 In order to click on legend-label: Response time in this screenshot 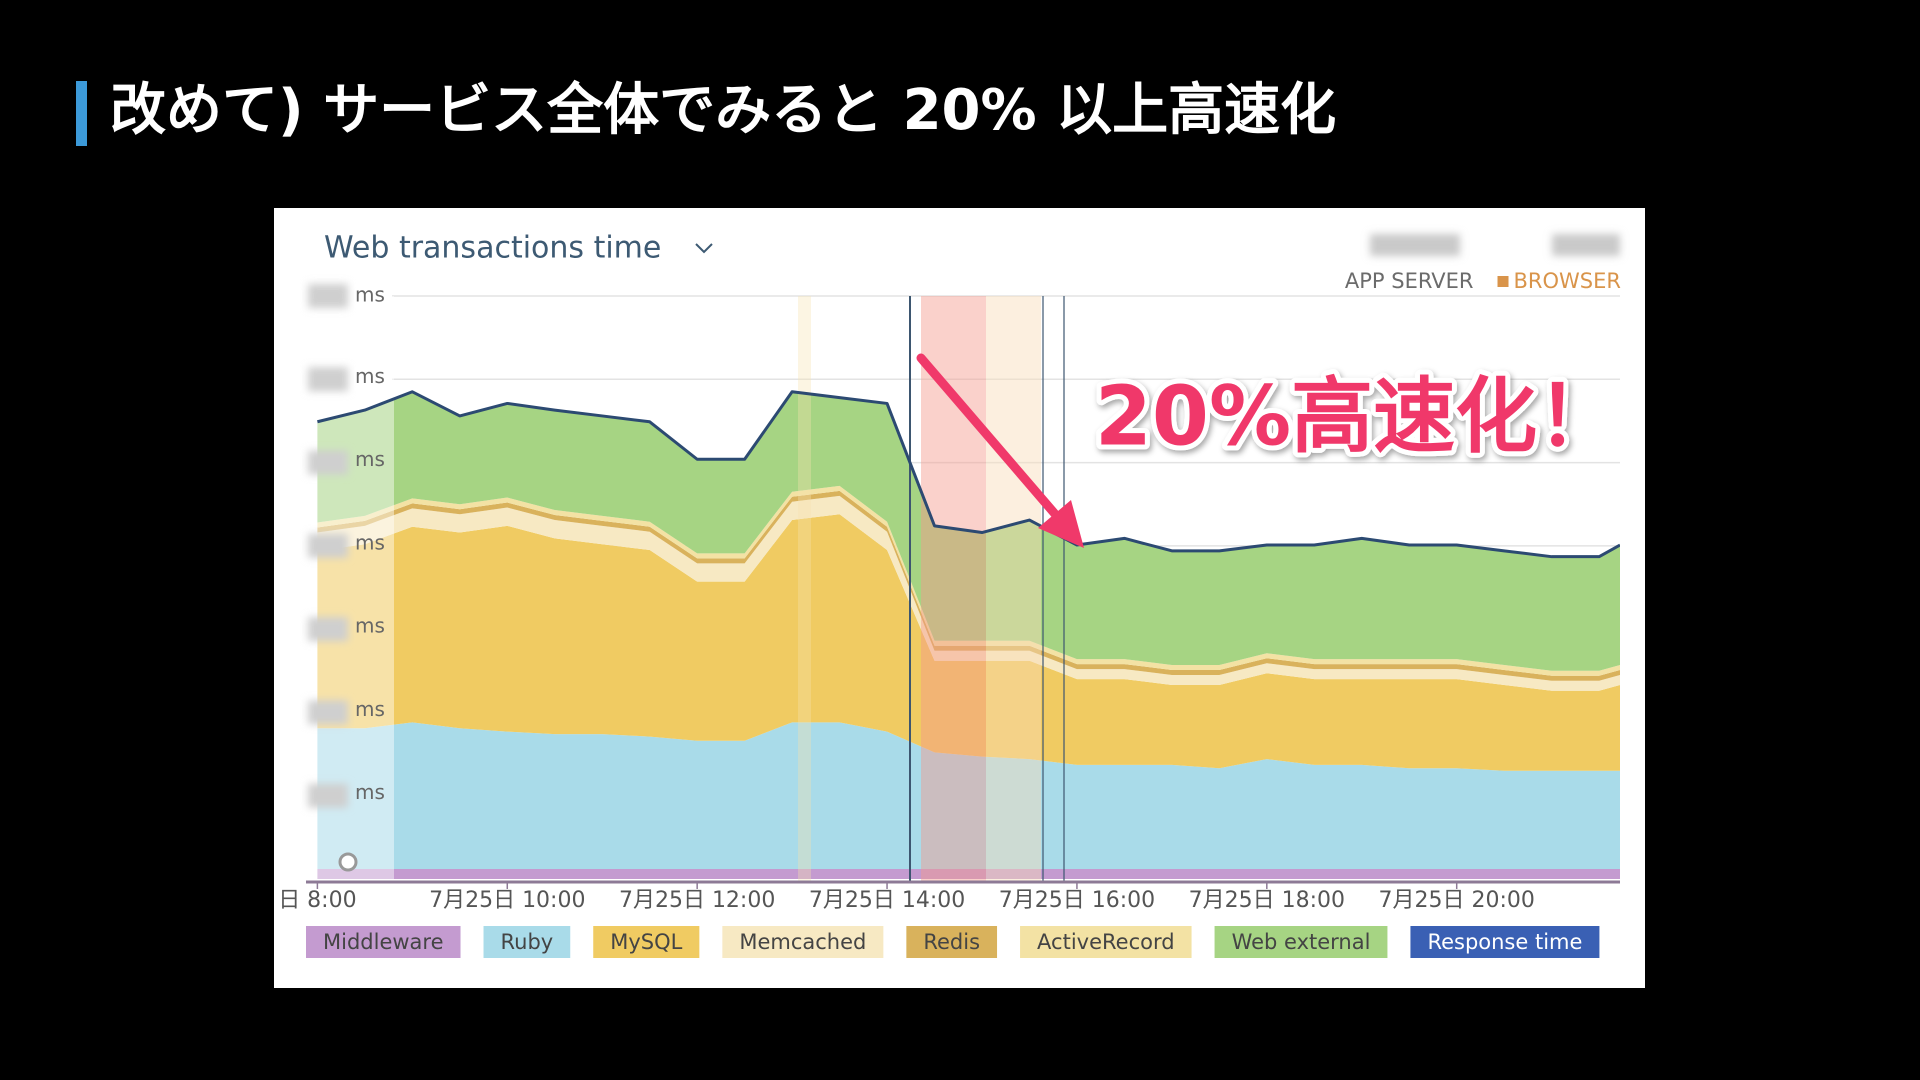, I will do `click(1504, 942)`.